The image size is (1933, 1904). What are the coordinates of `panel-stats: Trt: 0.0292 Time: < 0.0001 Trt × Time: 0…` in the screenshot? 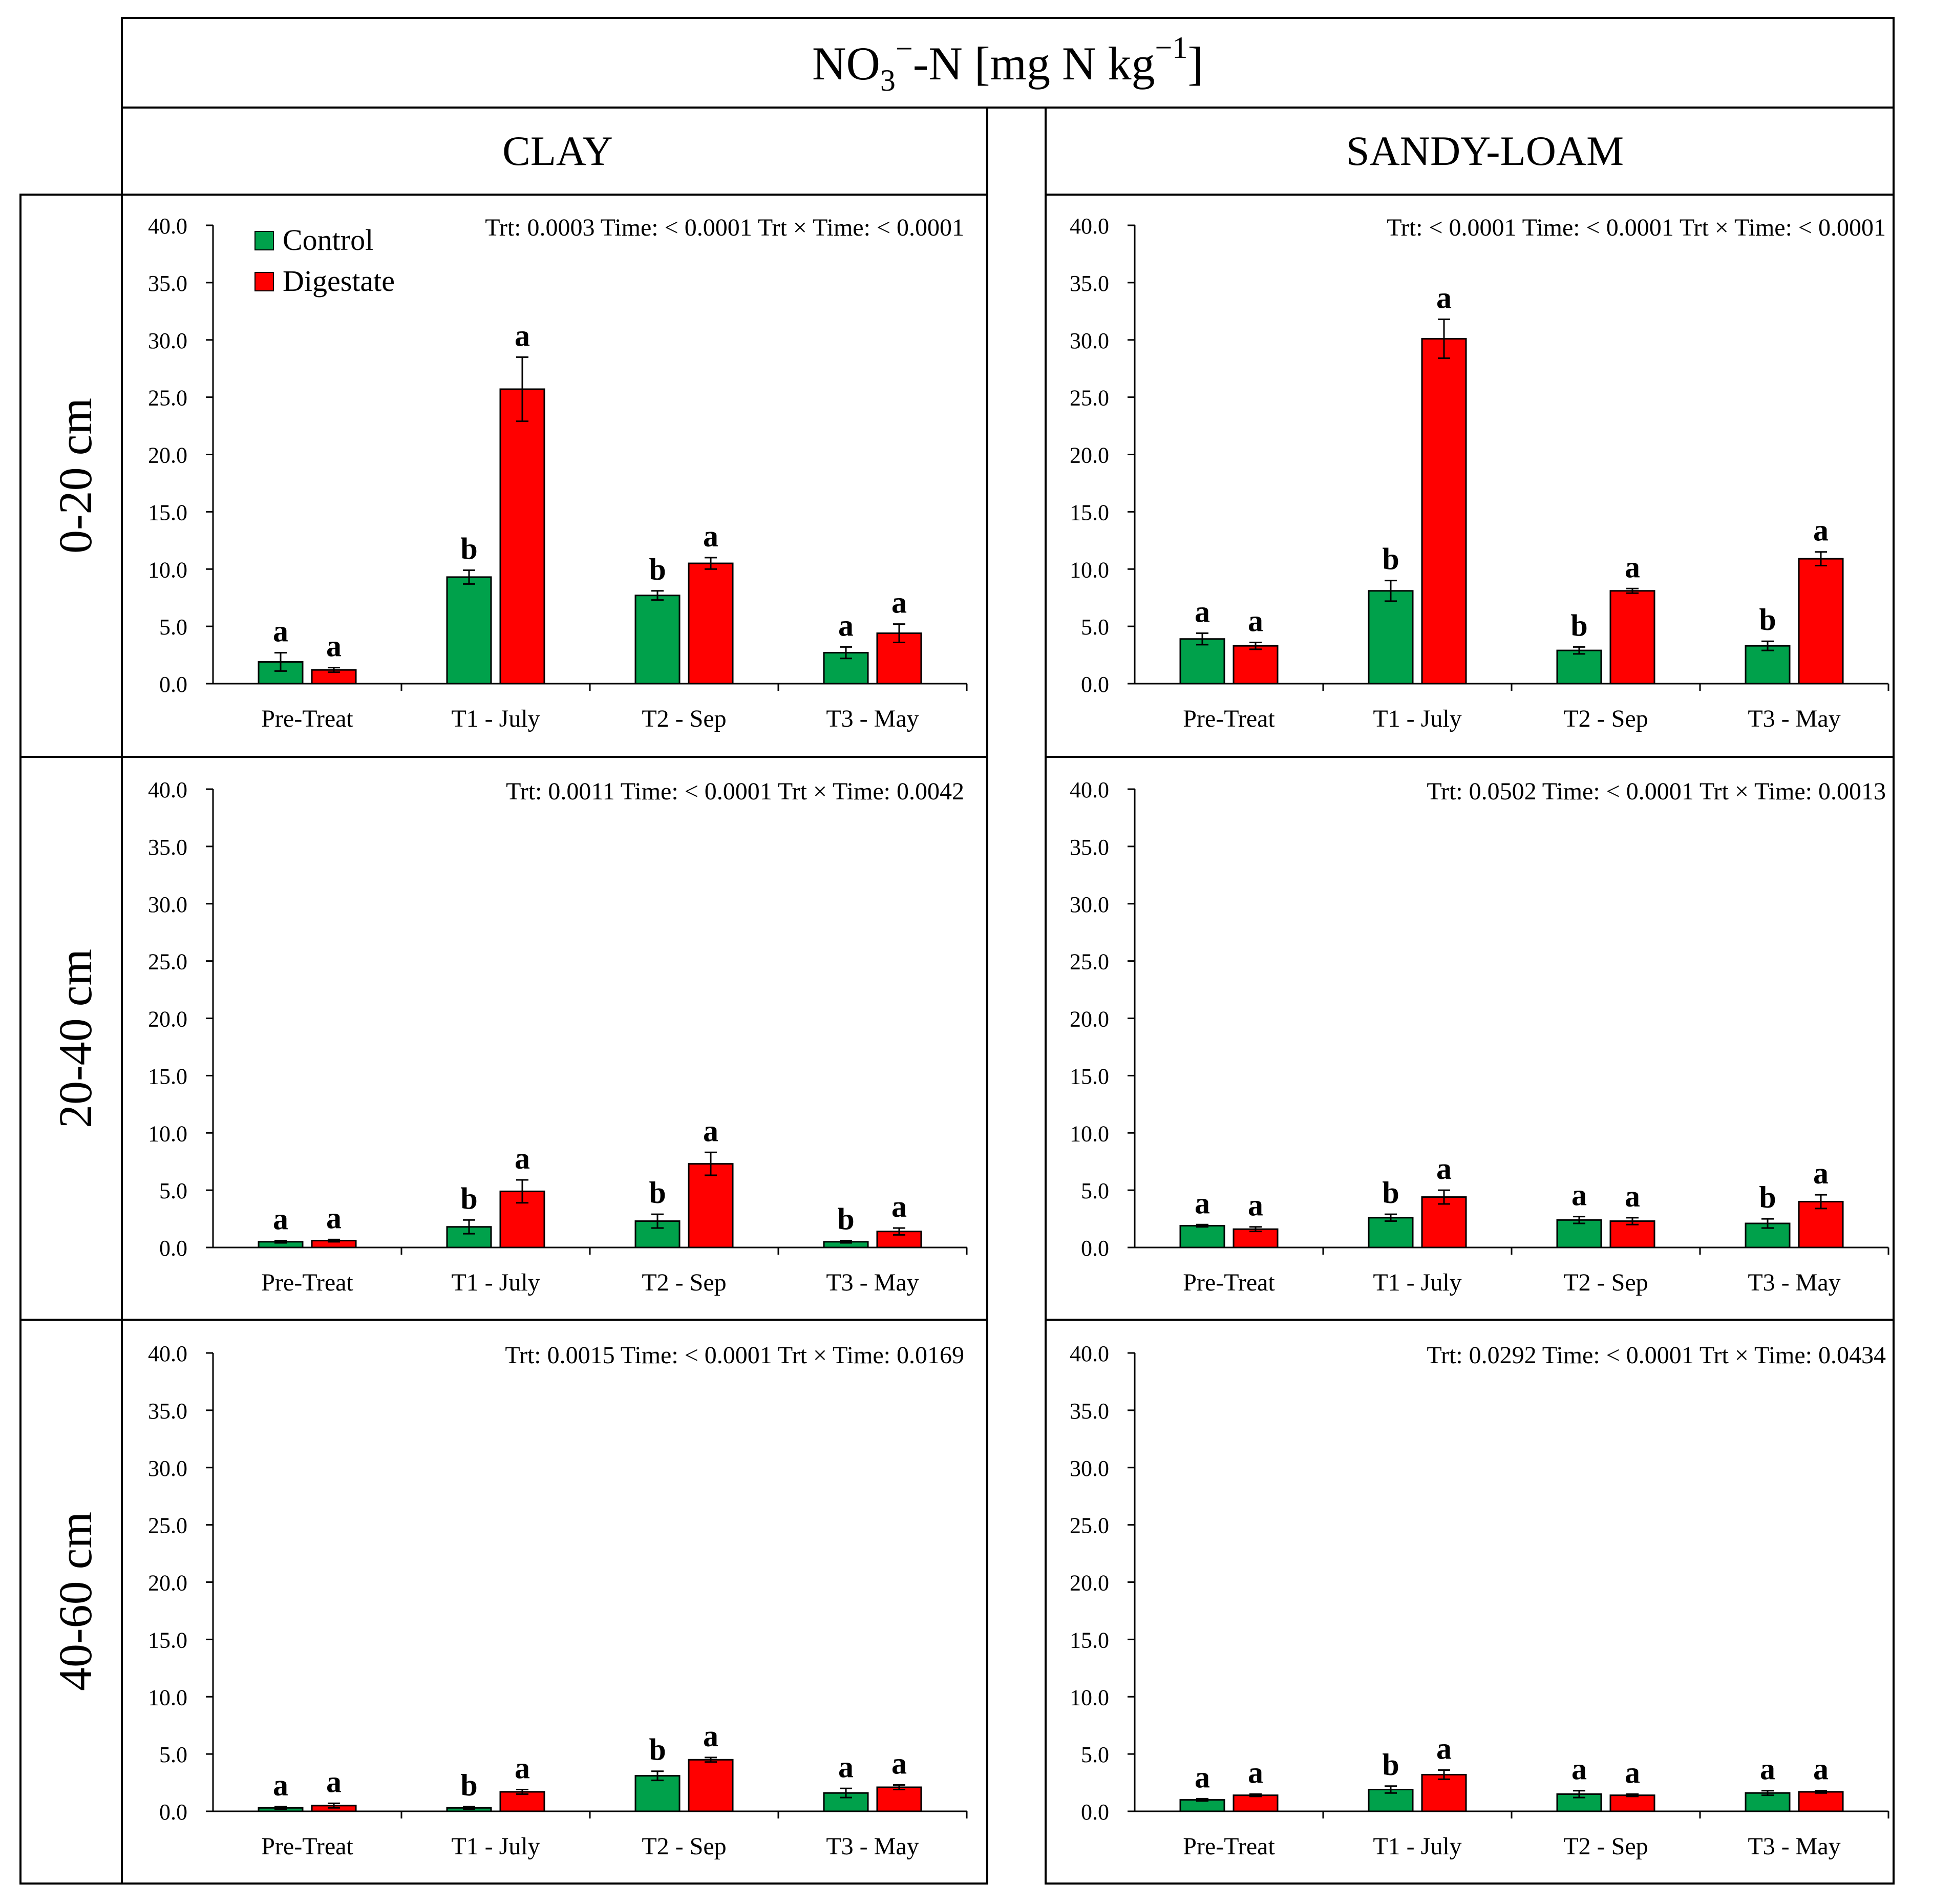 It's located at (1657, 1355).